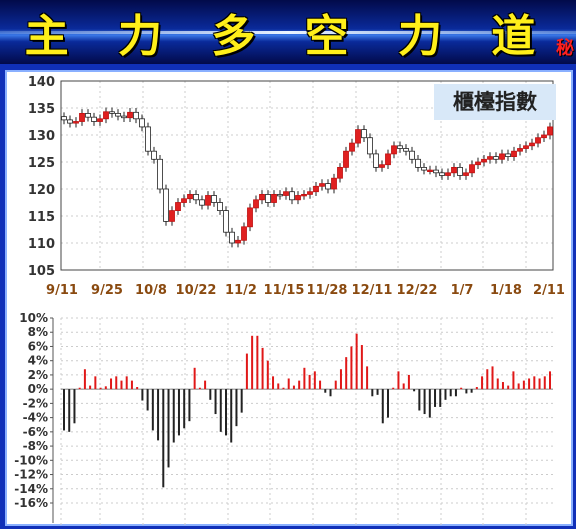 This screenshot has height=529, width=576. What do you see at coordinates (41, 136) in the screenshot?
I see `price-tick-label: 130` at bounding box center [41, 136].